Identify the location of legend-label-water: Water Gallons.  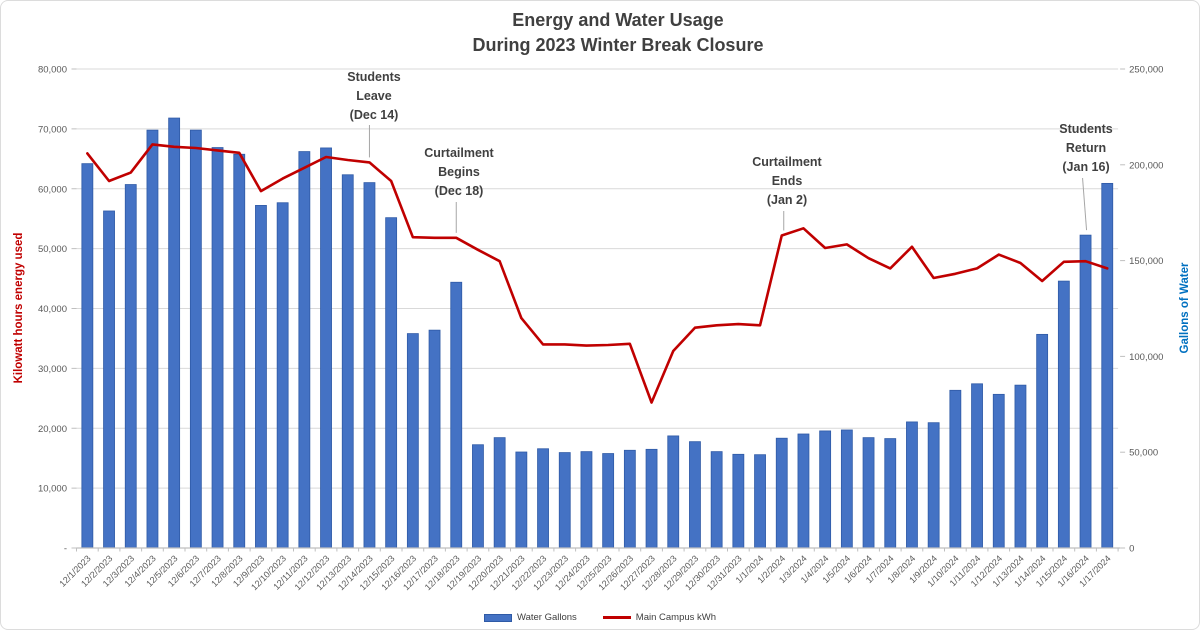
(546, 617).